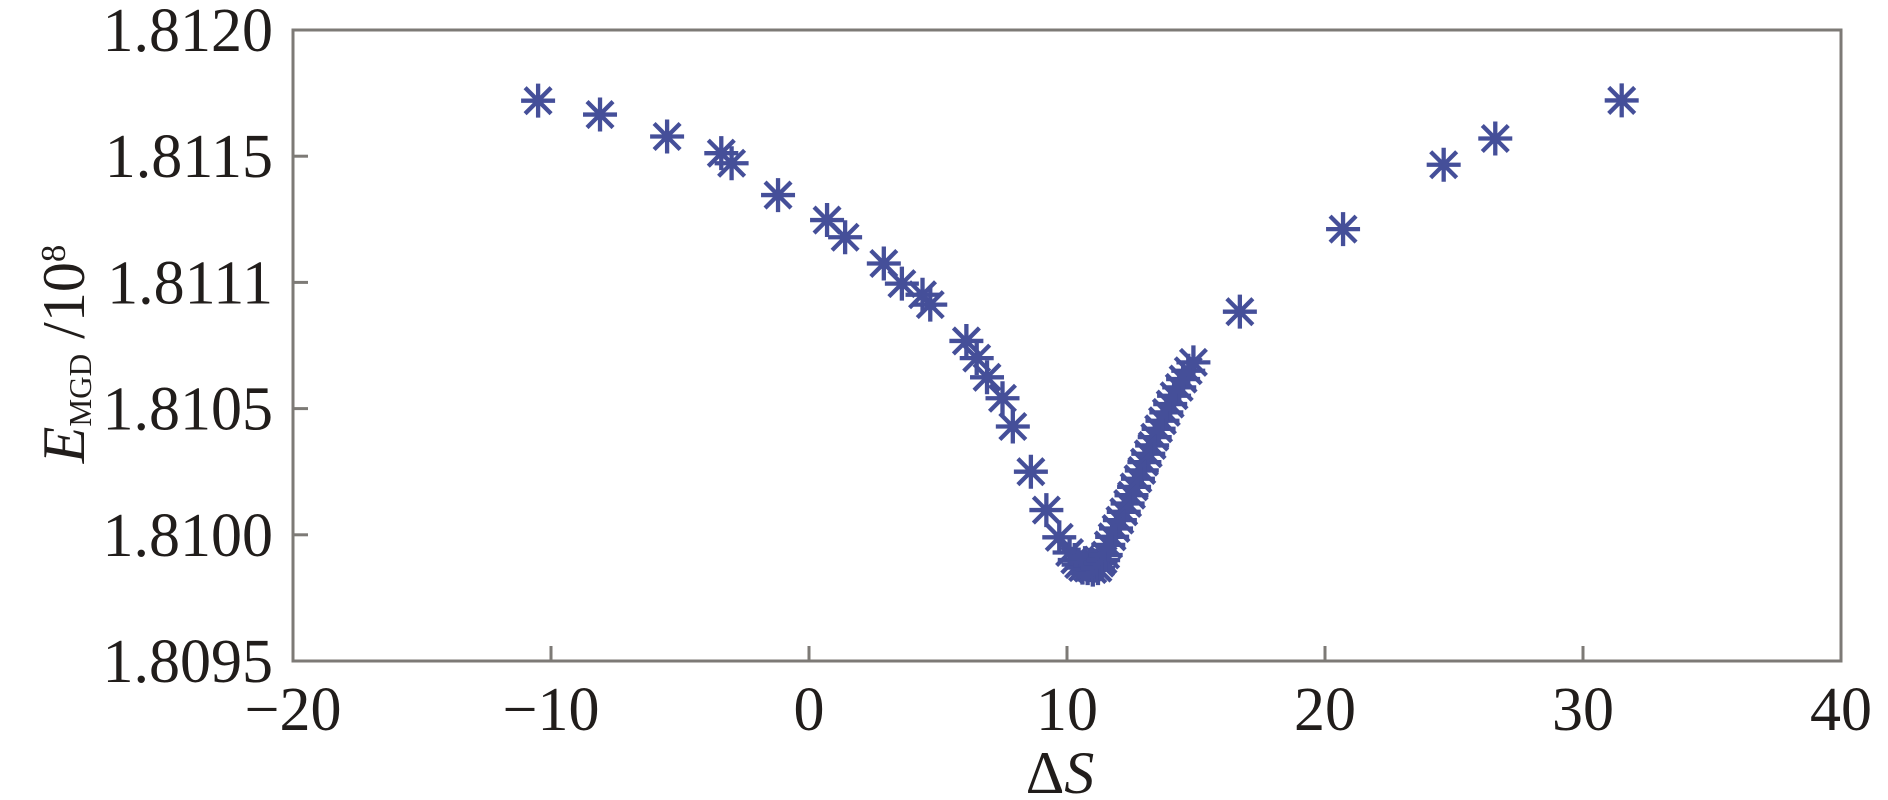 The image size is (1888, 800). Describe the element at coordinates (64, 308) in the screenshot. I see `y-axis-unit-prefix: /10` at that location.